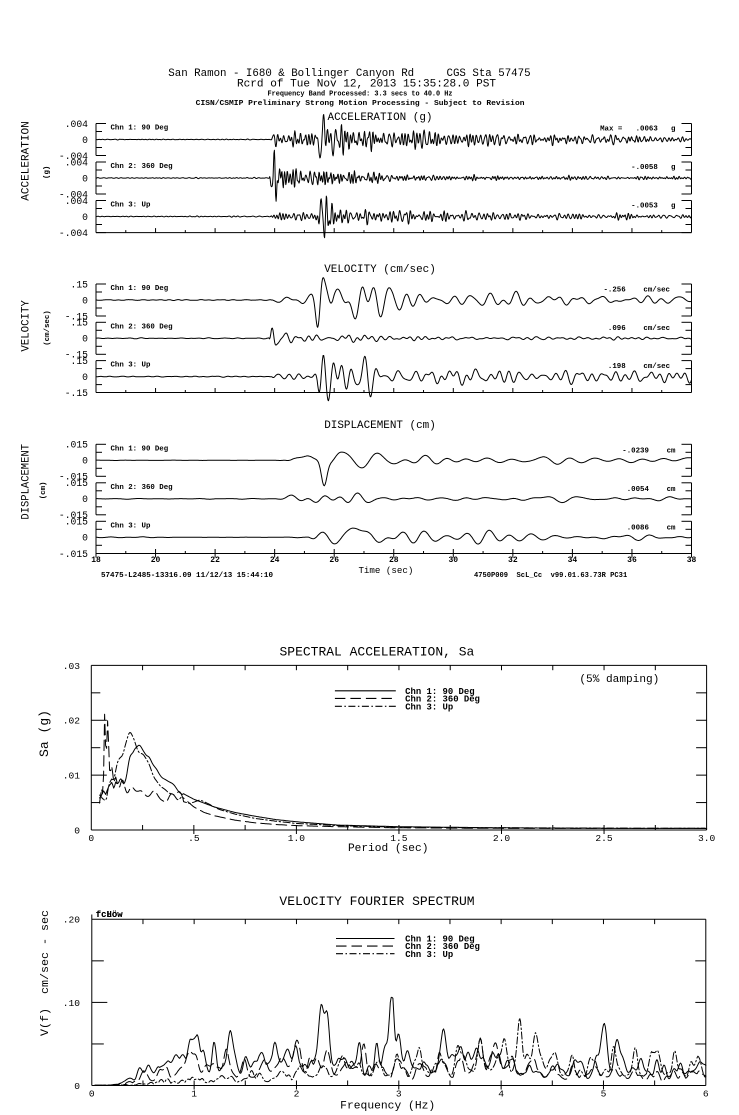 Image resolution: width=739 pixels, height=1115 pixels. Describe the element at coordinates (156, 560) in the screenshot. I see `svg-text: 20` at that location.